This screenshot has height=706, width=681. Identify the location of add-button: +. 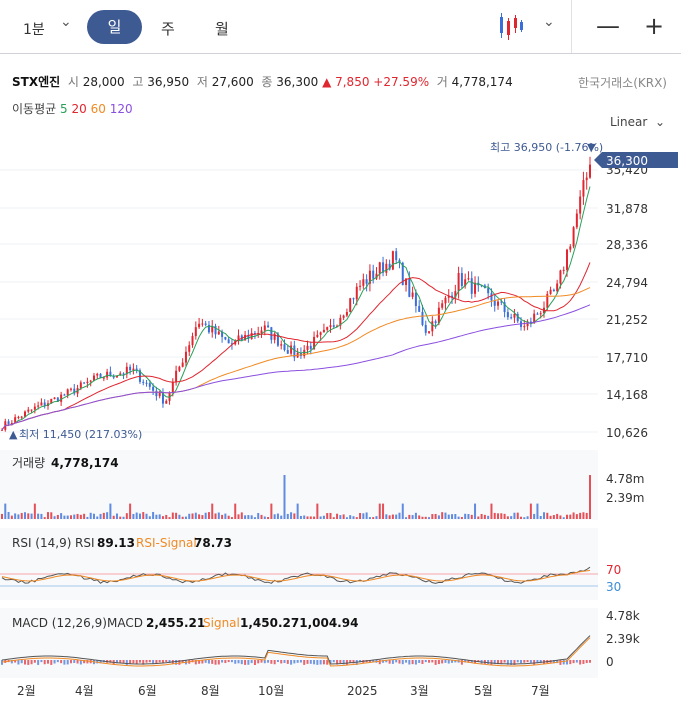
(654, 26).